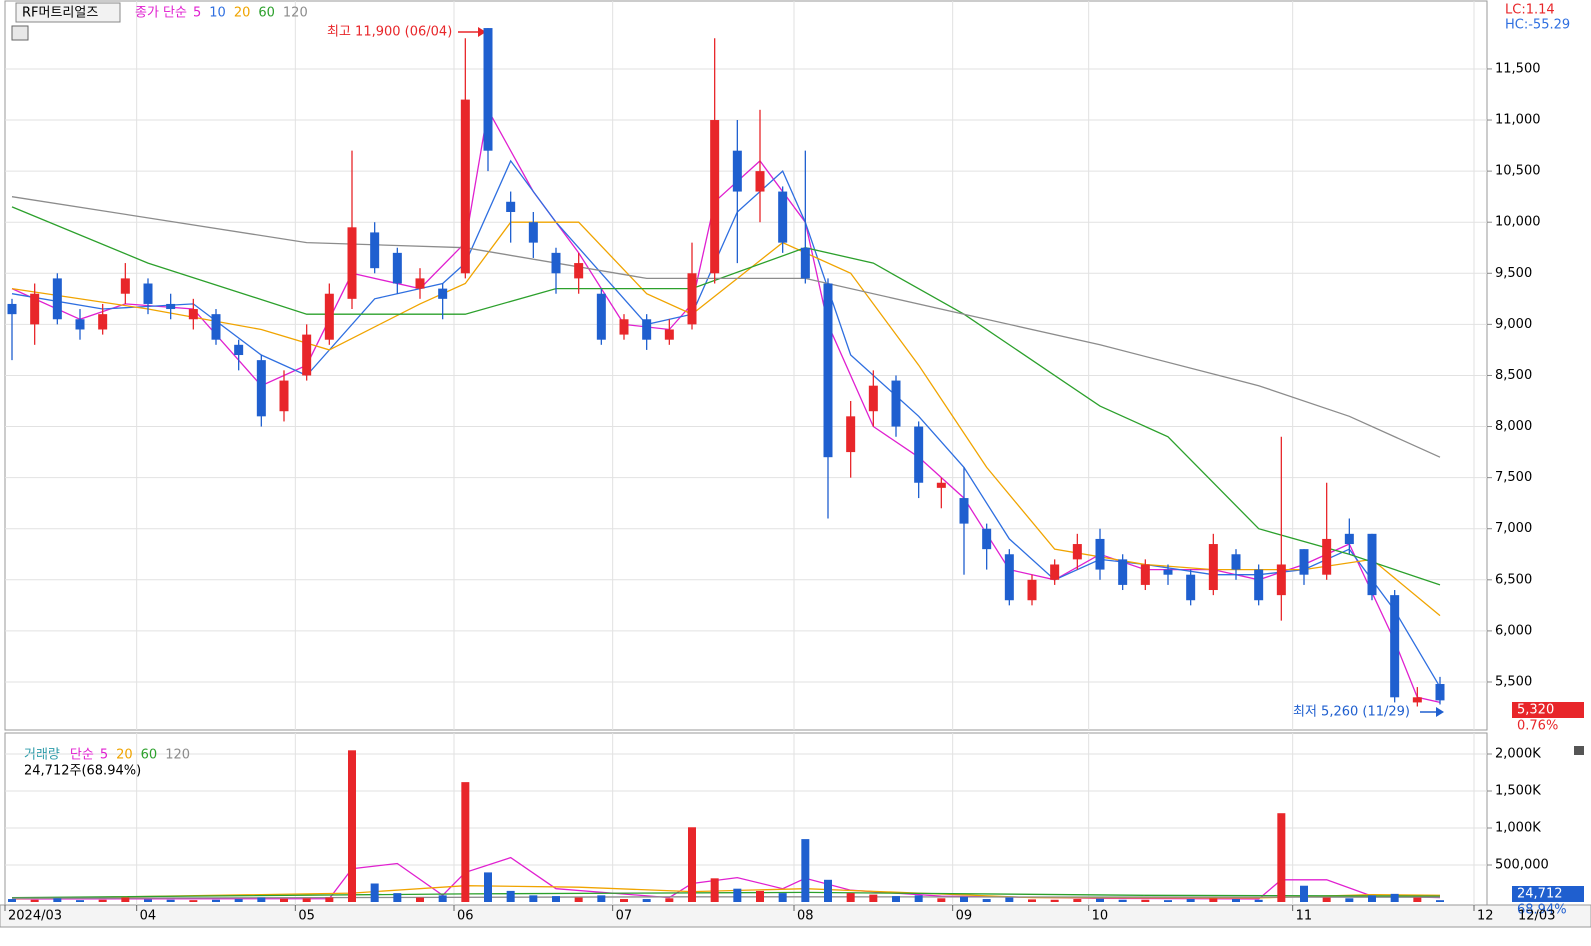 This screenshot has height=946, width=1591. I want to click on y-tick-label: 2,000K, so click(1518, 754).